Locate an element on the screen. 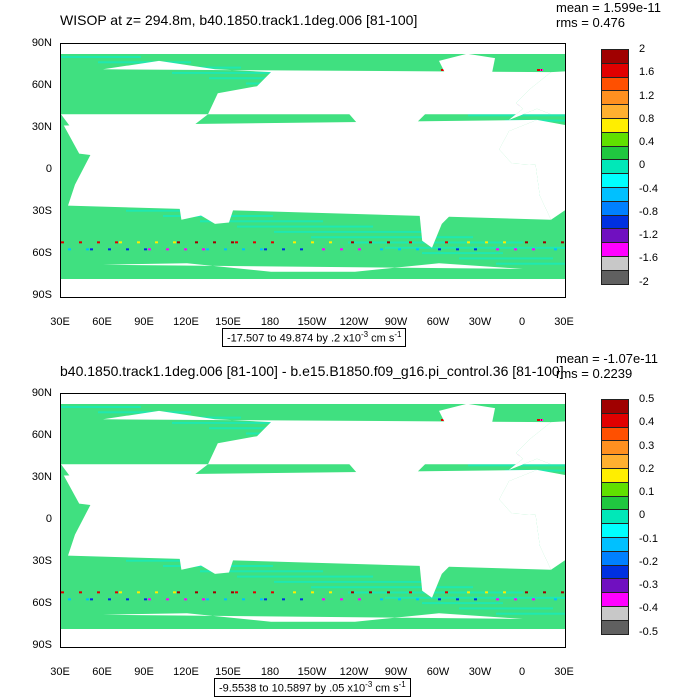  colorbar: 0.5 0.4 0.3 0.2 0.1 0 -0.1 -0.2 -0.3 -0.4 -0.5 is located at coordinates (646, 515).